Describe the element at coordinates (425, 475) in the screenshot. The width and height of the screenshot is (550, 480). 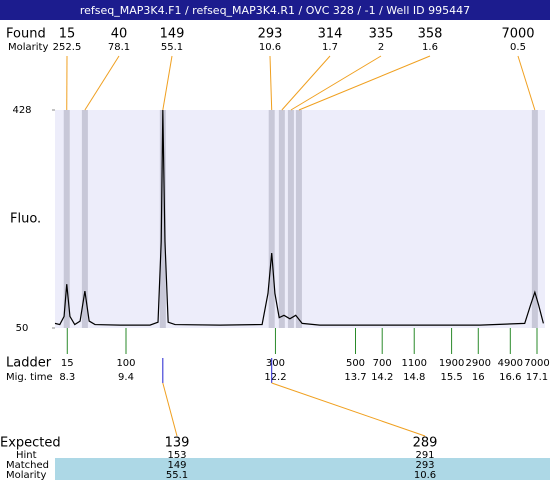
I see `matched-molarity: 10.6` at that location.